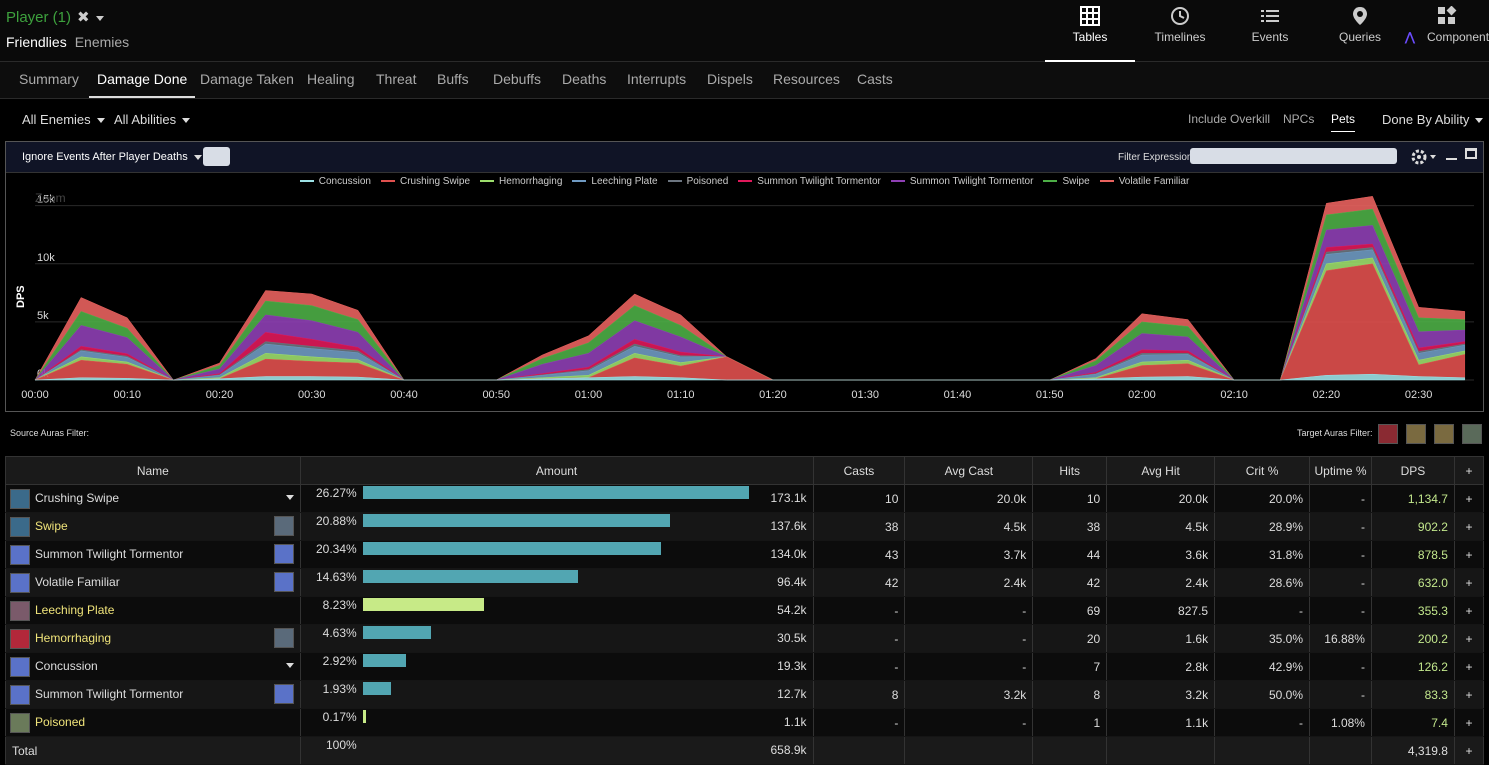 The image size is (1489, 765). I want to click on legend-item: Swipe, so click(1066, 181).